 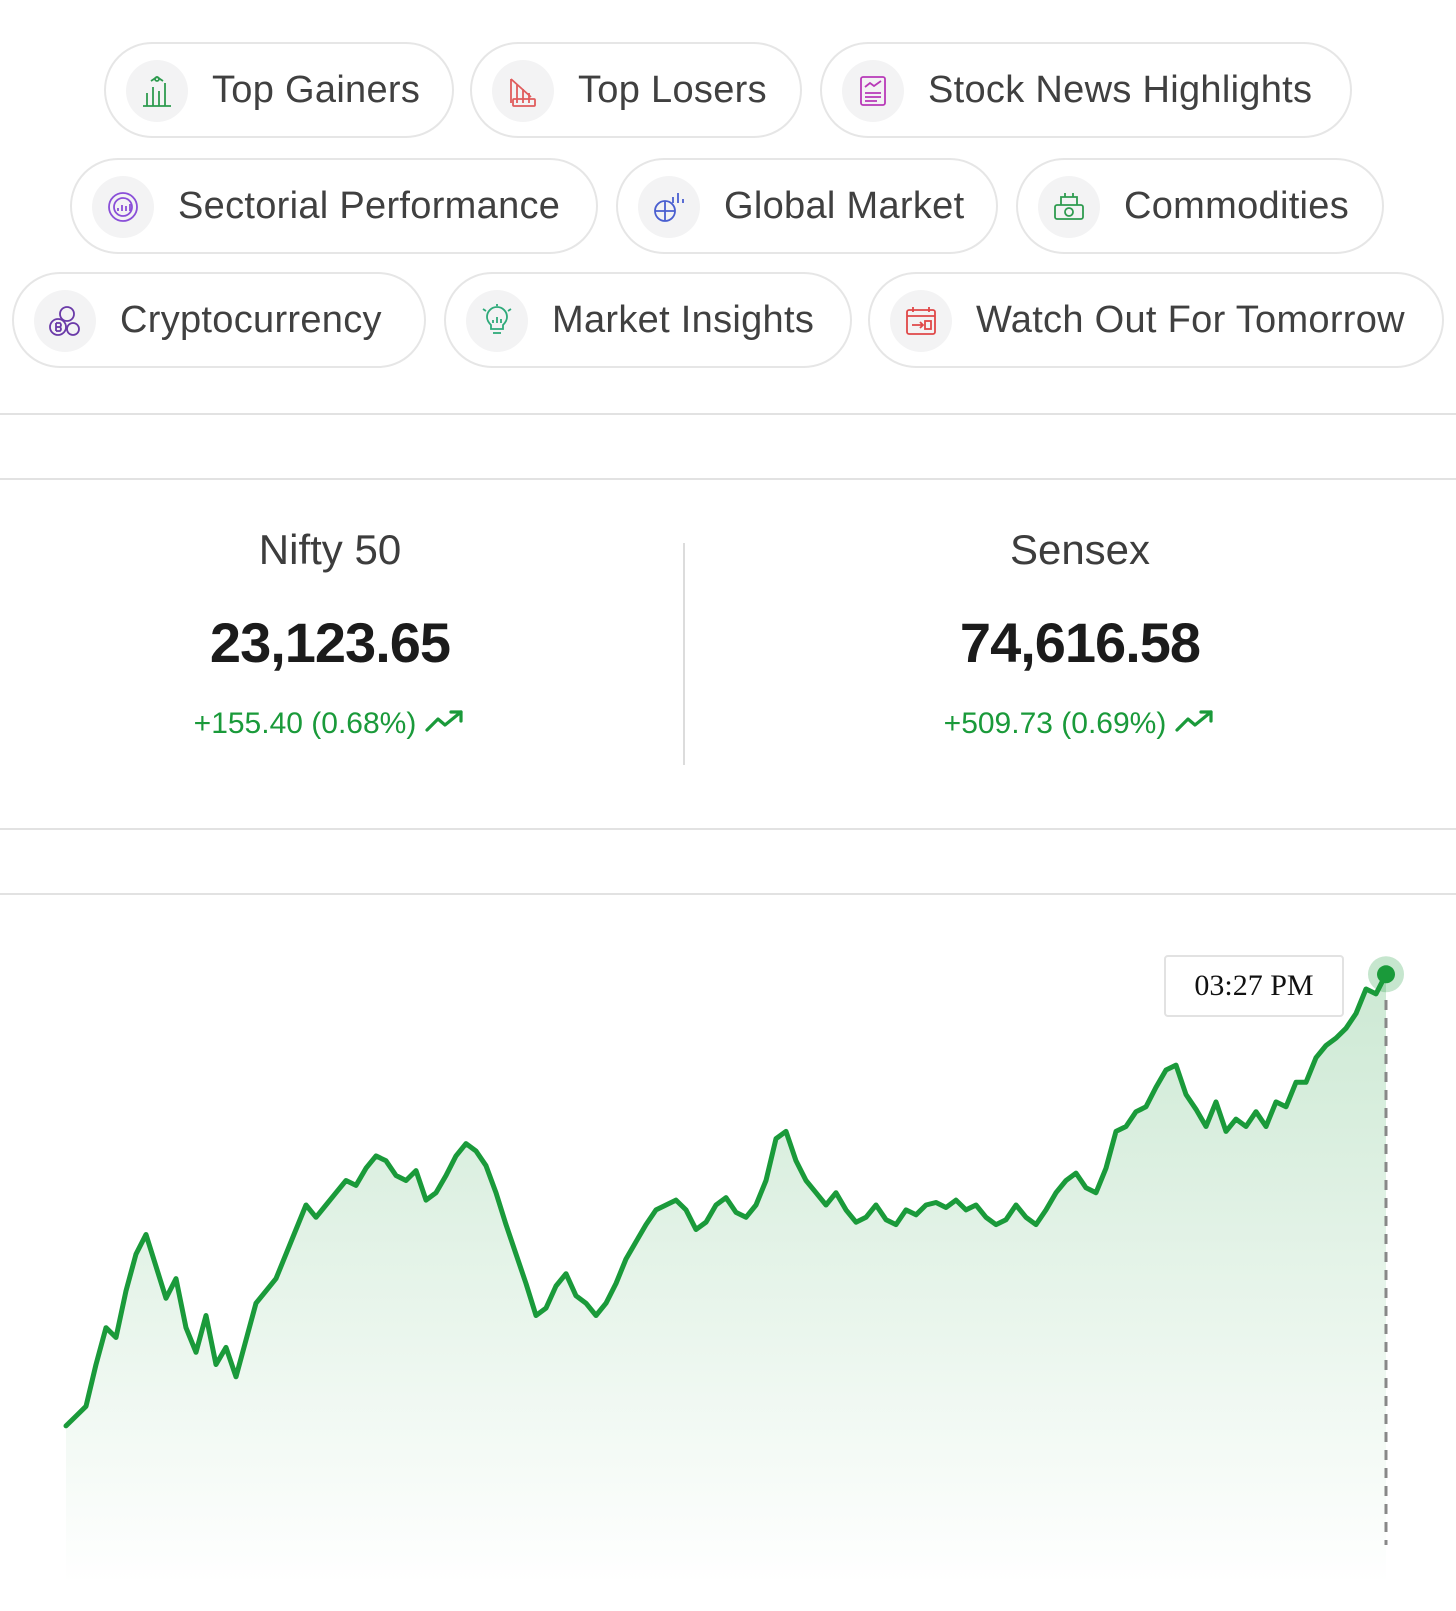 I want to click on chip-top-gainers: Top Gainers, so click(x=279, y=90).